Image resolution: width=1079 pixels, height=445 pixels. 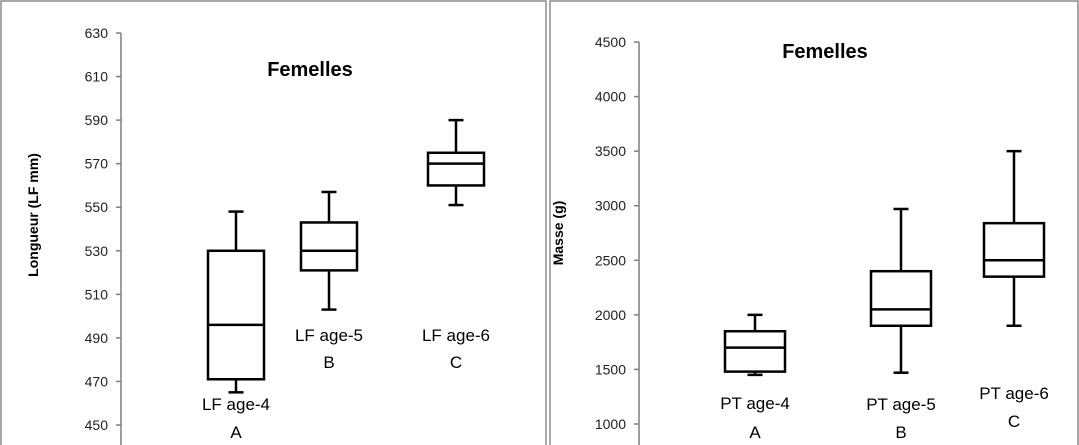 What do you see at coordinates (97, 425) in the screenshot?
I see `y-tick-label: 450` at bounding box center [97, 425].